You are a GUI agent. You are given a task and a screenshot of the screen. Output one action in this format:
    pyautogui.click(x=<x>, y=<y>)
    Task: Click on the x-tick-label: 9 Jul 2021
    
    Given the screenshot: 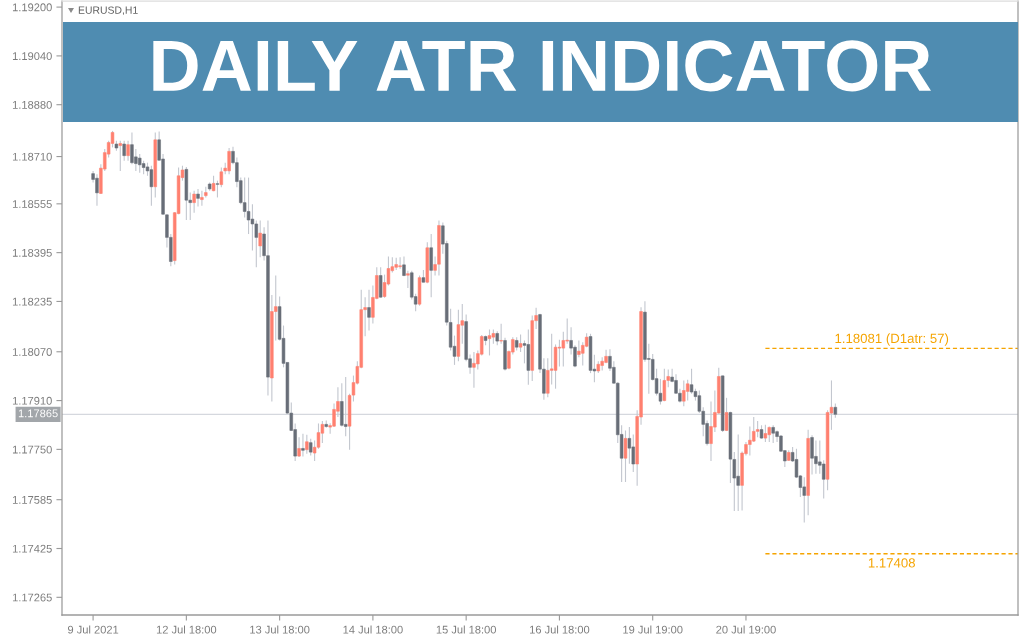 What is the action you would take?
    pyautogui.click(x=93, y=629)
    